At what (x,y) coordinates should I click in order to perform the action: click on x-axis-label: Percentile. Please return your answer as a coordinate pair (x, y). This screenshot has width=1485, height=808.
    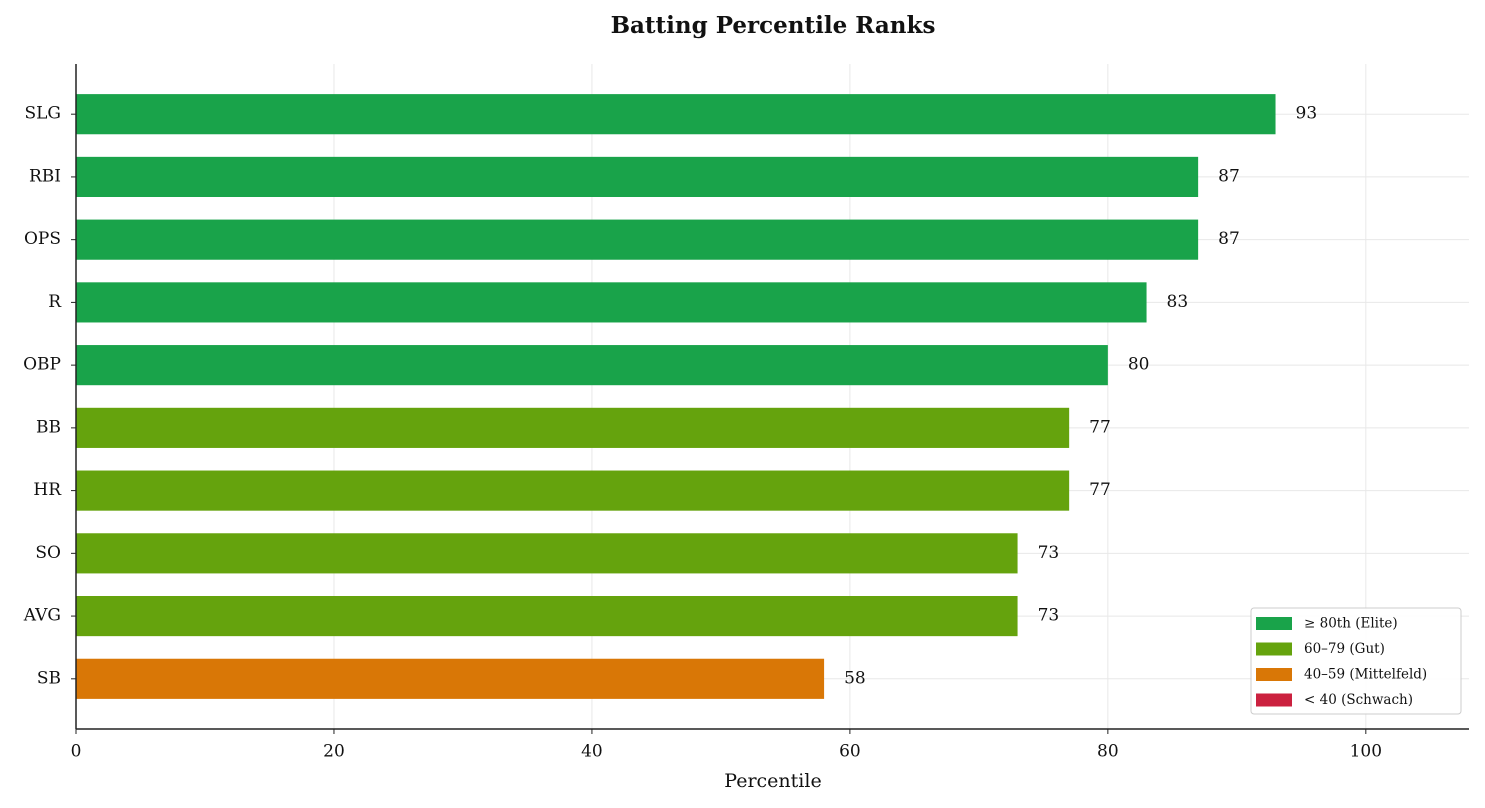
    Looking at the image, I should click on (772, 781).